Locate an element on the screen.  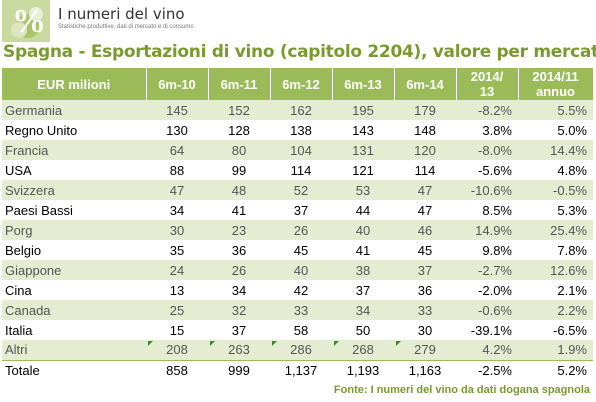
table-cell: 58 is located at coordinates (301, 330).